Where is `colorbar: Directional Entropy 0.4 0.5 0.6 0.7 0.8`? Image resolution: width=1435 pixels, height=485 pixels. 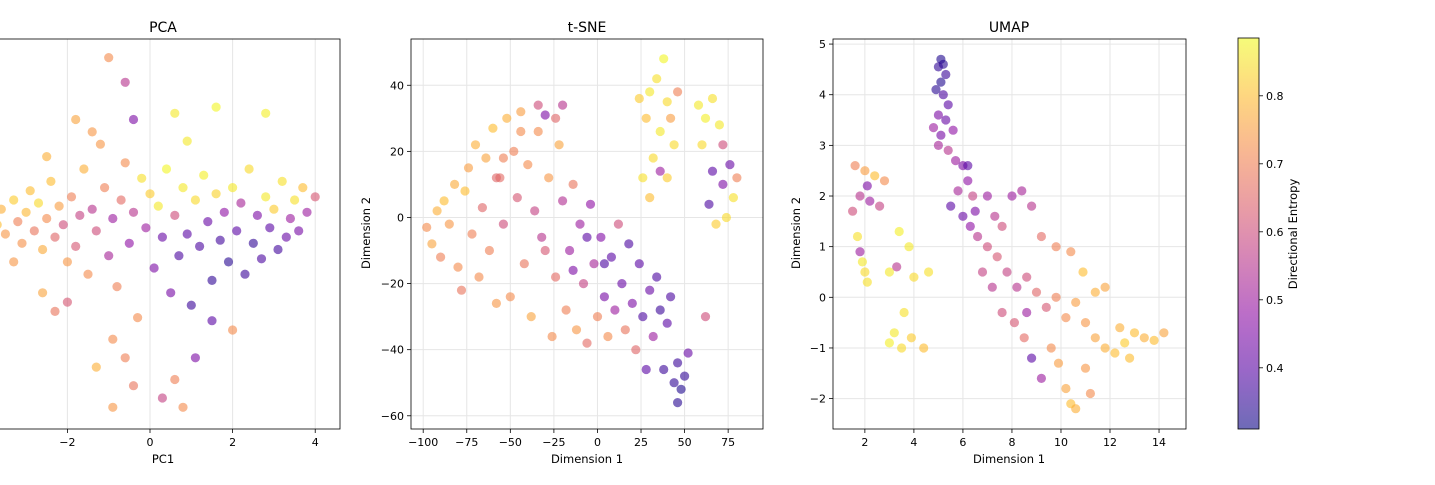 colorbar: Directional Entropy 0.4 0.5 0.6 0.7 0.8 is located at coordinates (1268, 233).